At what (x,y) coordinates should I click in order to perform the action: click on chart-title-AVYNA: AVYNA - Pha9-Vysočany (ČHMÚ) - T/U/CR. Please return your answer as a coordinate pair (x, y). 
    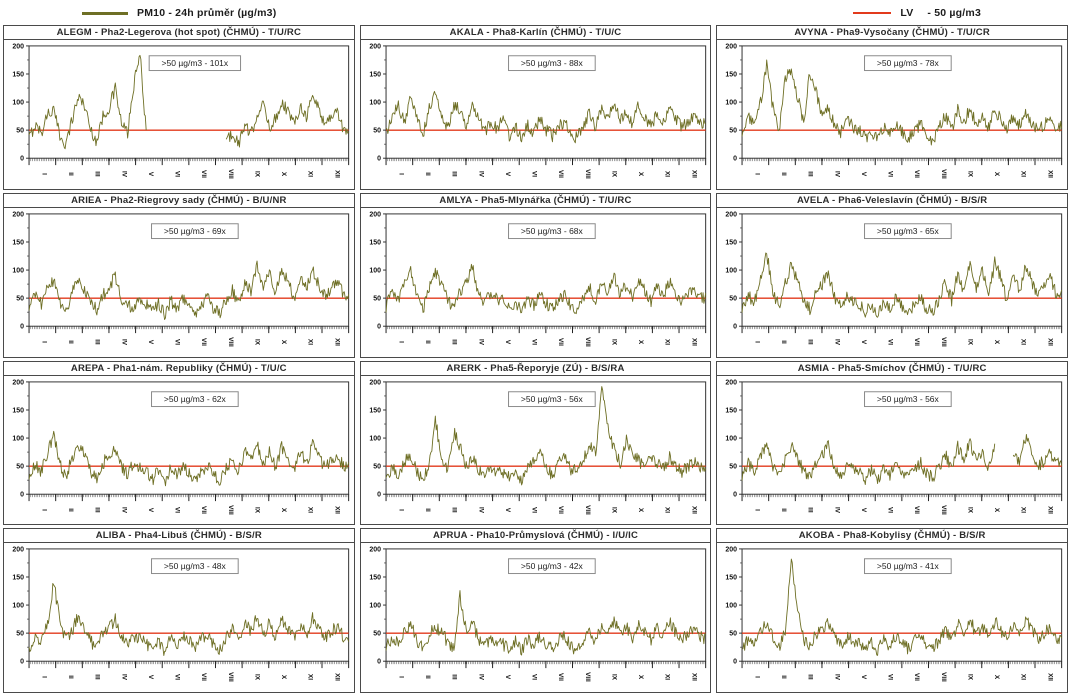
    Looking at the image, I should click on (892, 33).